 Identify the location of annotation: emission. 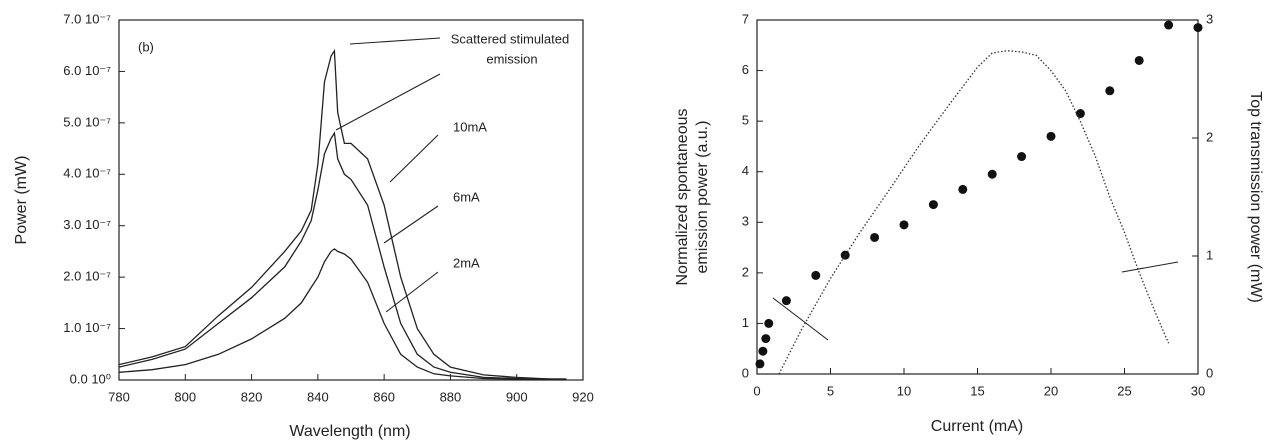
(511, 58).